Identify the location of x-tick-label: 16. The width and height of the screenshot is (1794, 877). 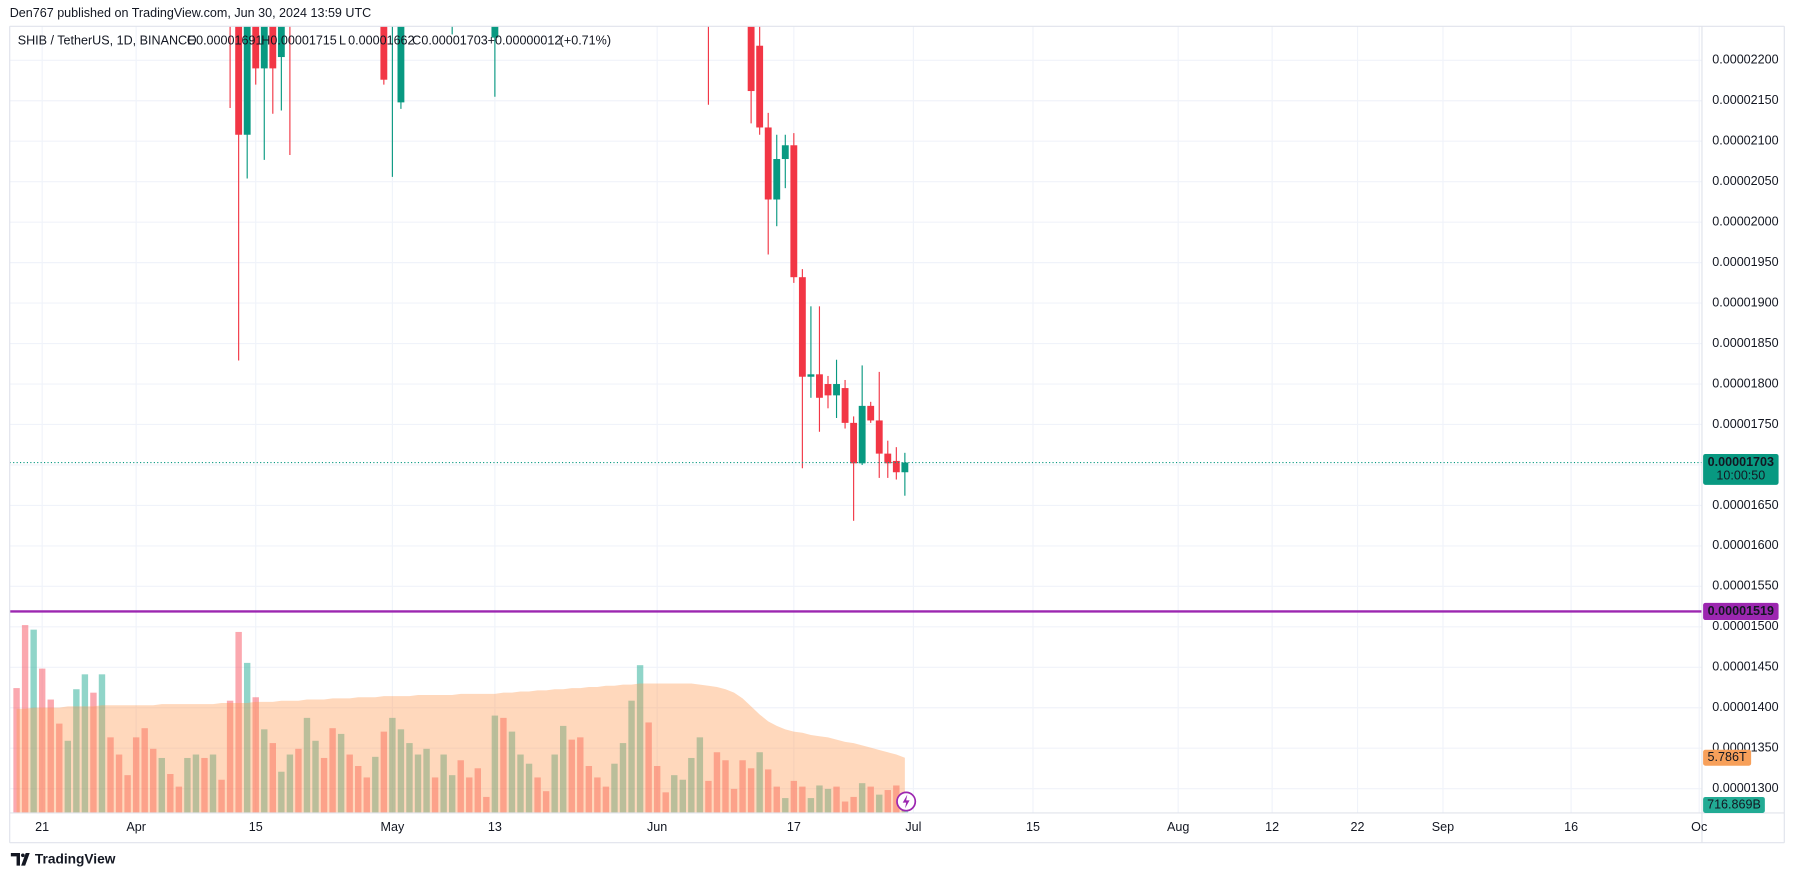
(1571, 827).